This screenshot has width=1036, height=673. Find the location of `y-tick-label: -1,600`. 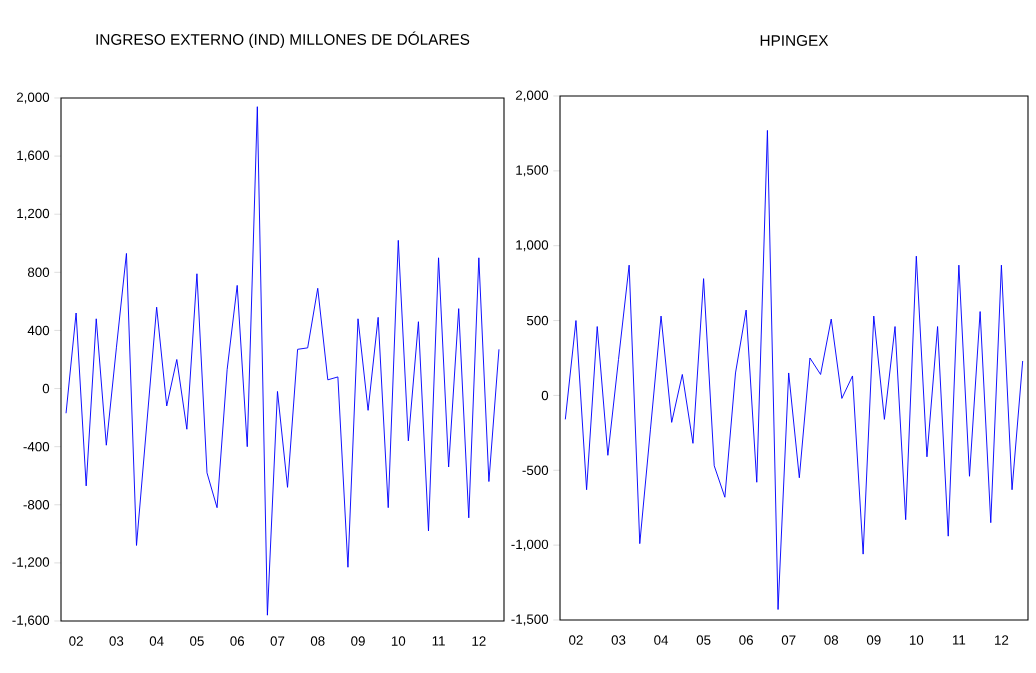

y-tick-label: -1,600 is located at coordinates (31, 621).